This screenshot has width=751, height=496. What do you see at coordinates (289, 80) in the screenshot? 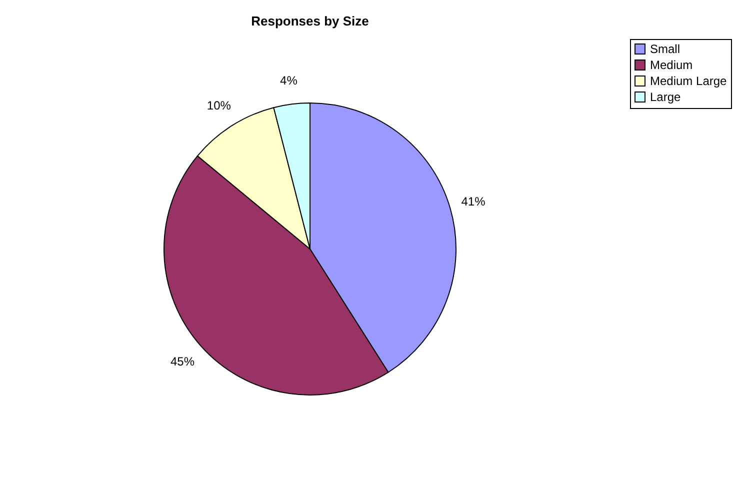
I see `data-label: 4%` at bounding box center [289, 80].